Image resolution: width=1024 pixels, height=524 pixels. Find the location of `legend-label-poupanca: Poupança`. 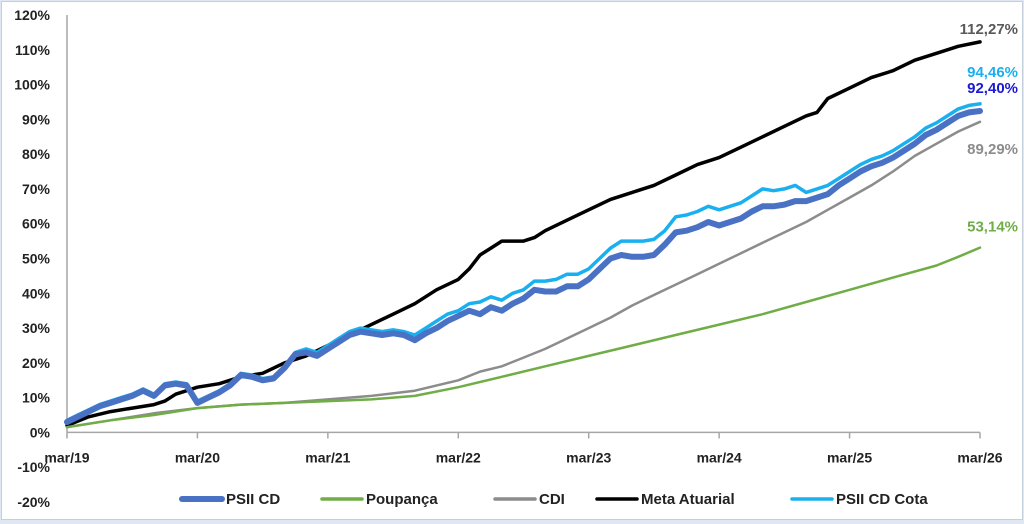

legend-label-poupanca: Poupança is located at coordinates (402, 499).